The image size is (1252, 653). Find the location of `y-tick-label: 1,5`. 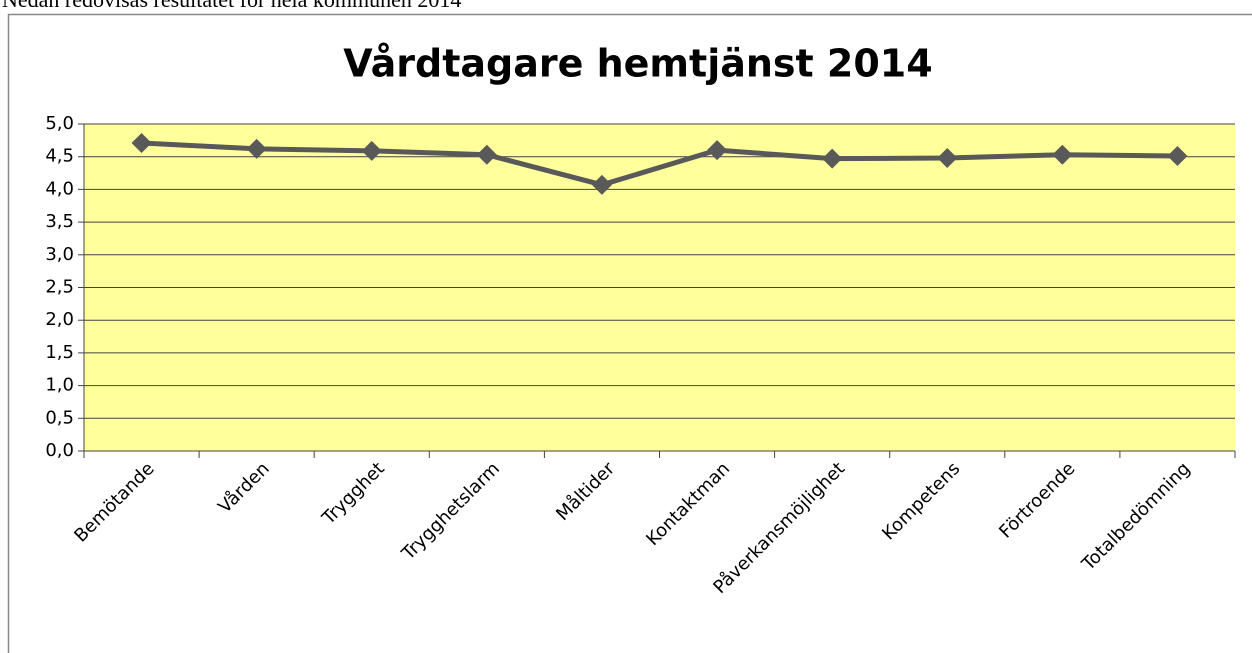

y-tick-label: 1,5 is located at coordinates (59, 352).